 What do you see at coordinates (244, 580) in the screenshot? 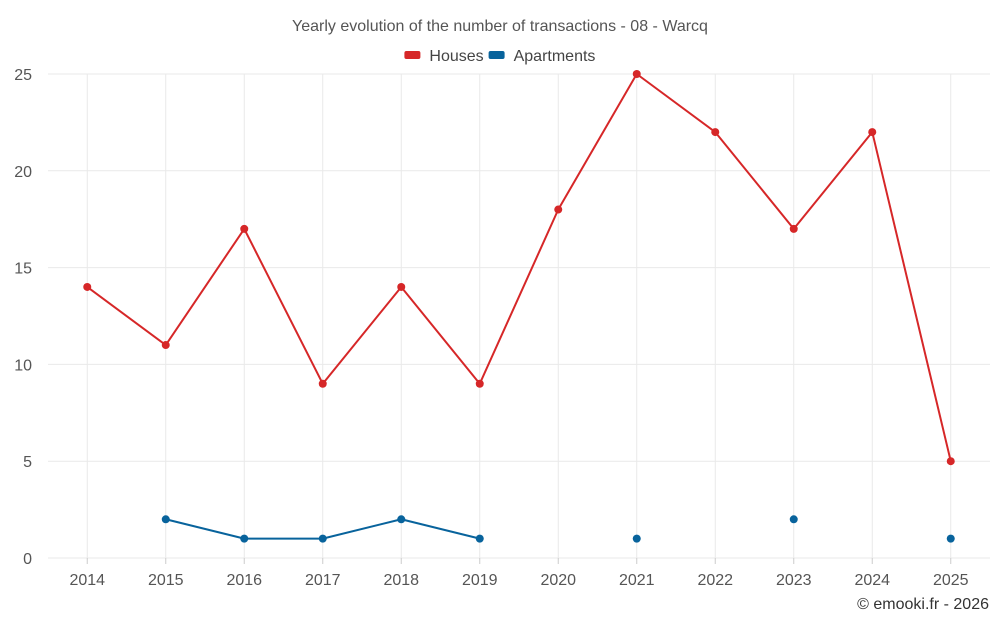
I see `x-tick-label: 2016` at bounding box center [244, 580].